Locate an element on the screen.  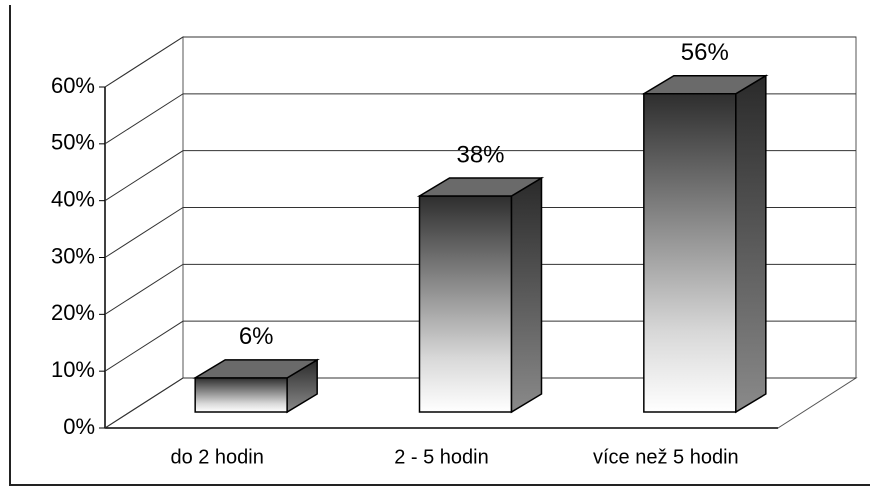
value-label: 6% is located at coordinates (256, 336).